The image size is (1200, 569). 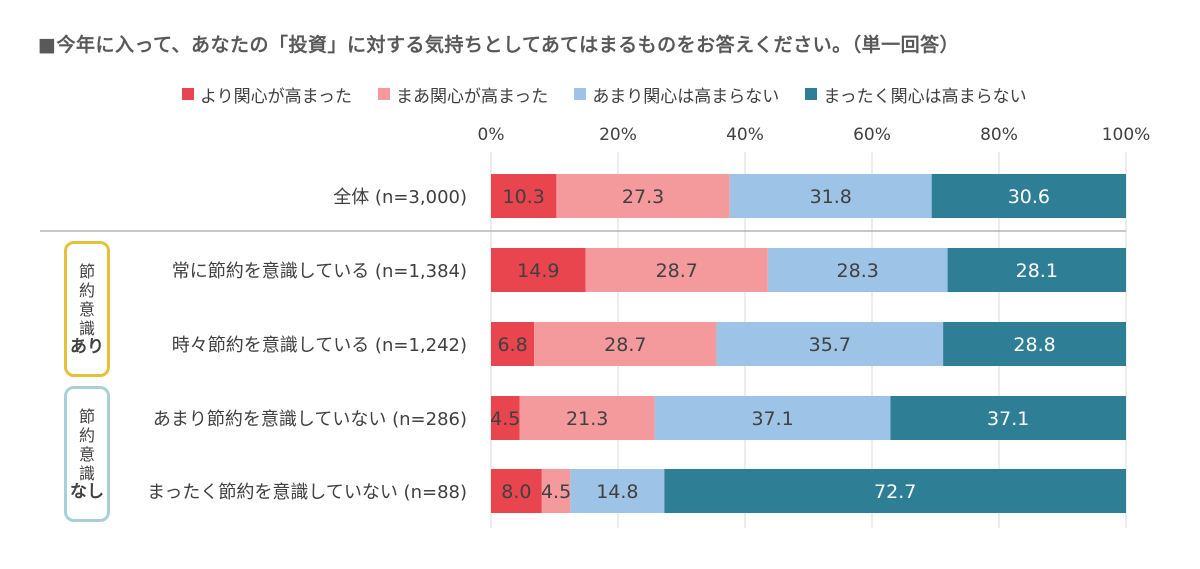 What do you see at coordinates (686, 96) in the screenshot?
I see `legend-label: あまり関心は高まらない` at bounding box center [686, 96].